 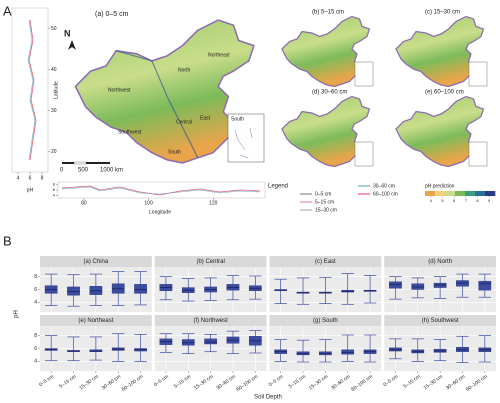 I want to click on region-label: Central, so click(x=184, y=122).